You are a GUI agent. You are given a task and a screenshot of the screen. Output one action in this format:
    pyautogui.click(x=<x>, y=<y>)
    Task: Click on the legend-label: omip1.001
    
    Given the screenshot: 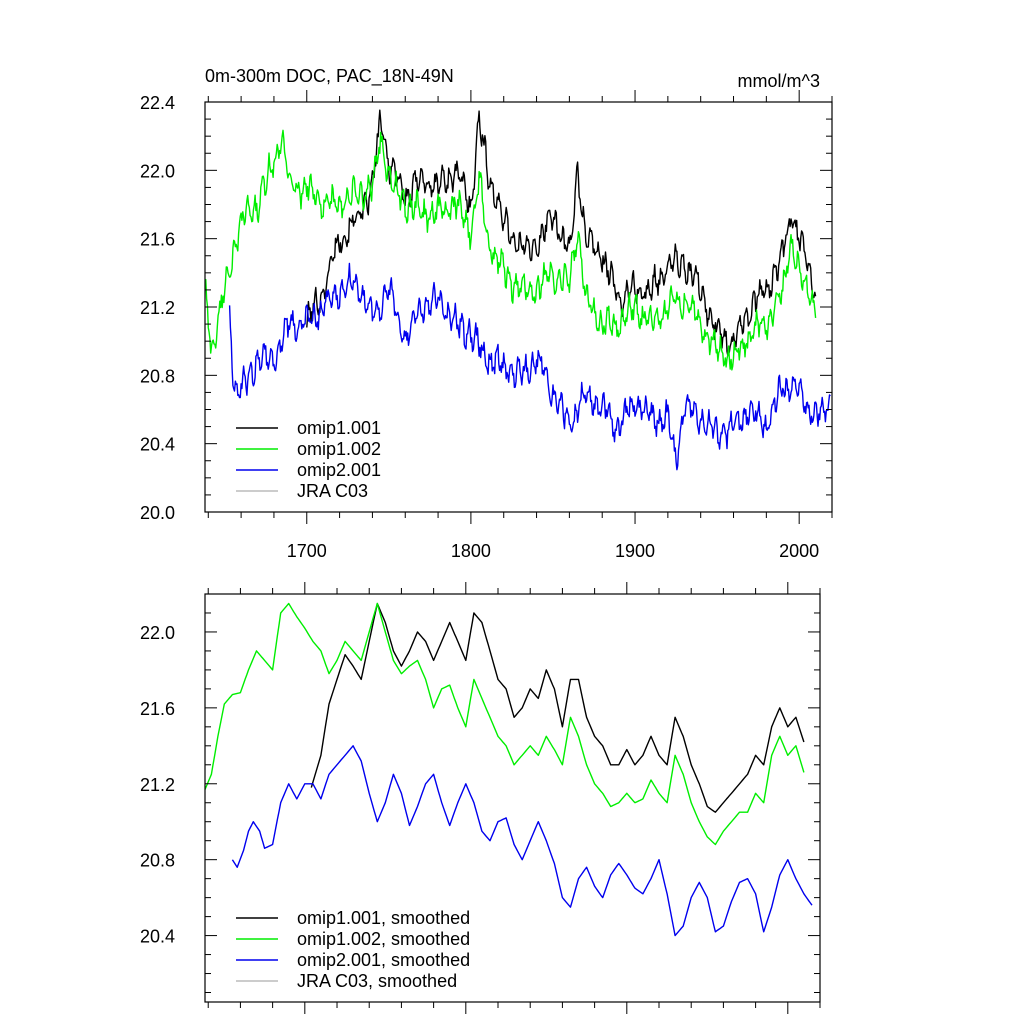 What is the action you would take?
    pyautogui.click(x=339, y=428)
    